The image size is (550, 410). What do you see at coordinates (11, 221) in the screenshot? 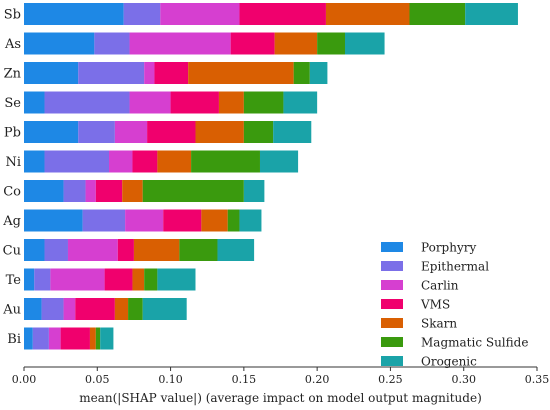
I see `y-category-label: Ag` at bounding box center [11, 221].